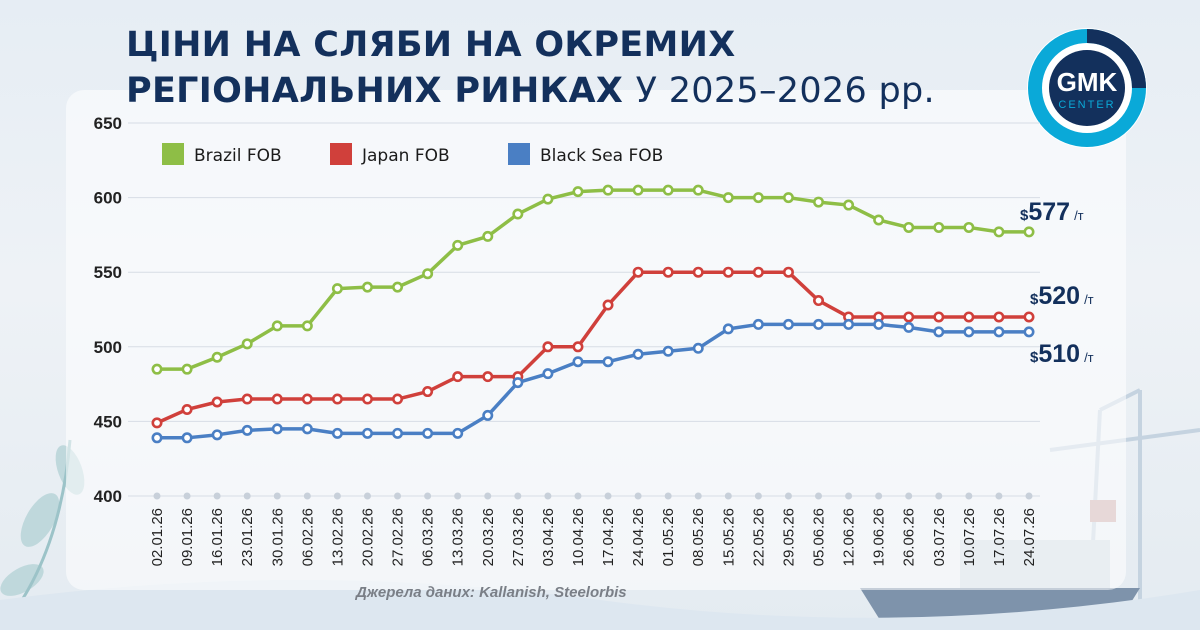 The height and width of the screenshot is (630, 1200). Describe the element at coordinates (788, 537) in the screenshot. I see `x-tick-label: 29.05.26` at that location.